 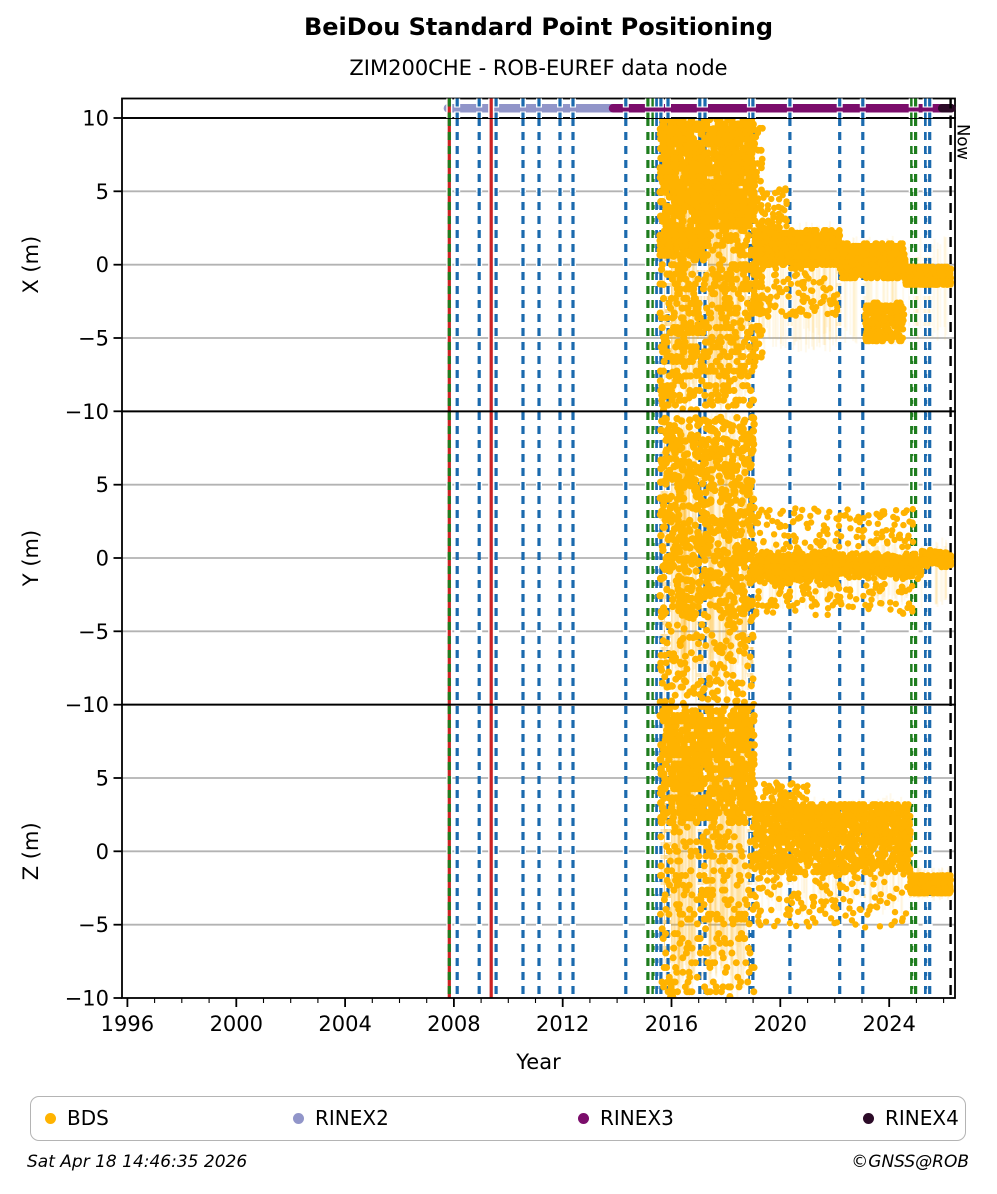 I want to click on y-axis-X, so click(x=117, y=265).